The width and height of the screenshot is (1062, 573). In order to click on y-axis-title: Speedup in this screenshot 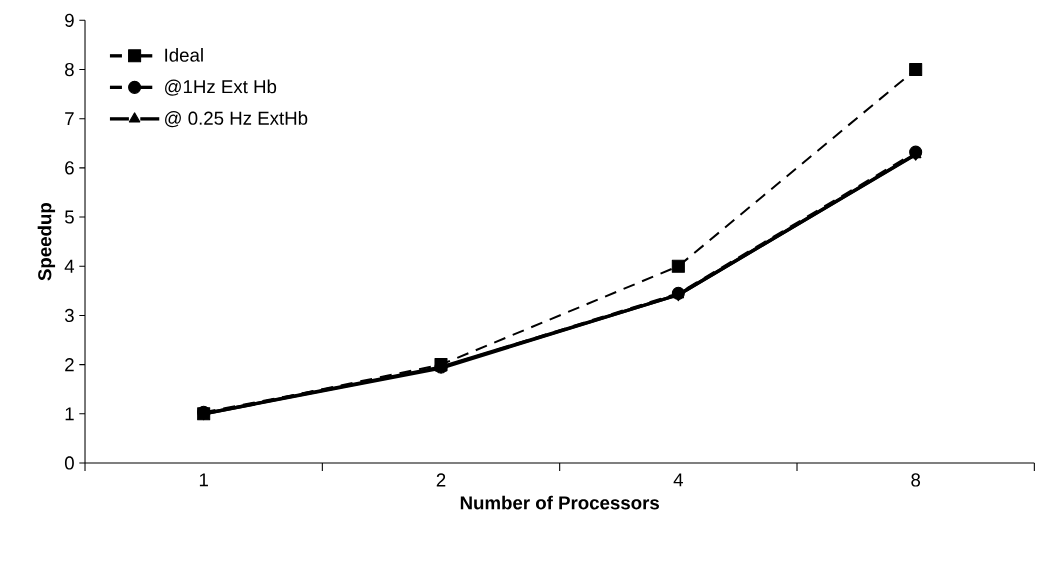, I will do `click(46, 242)`.